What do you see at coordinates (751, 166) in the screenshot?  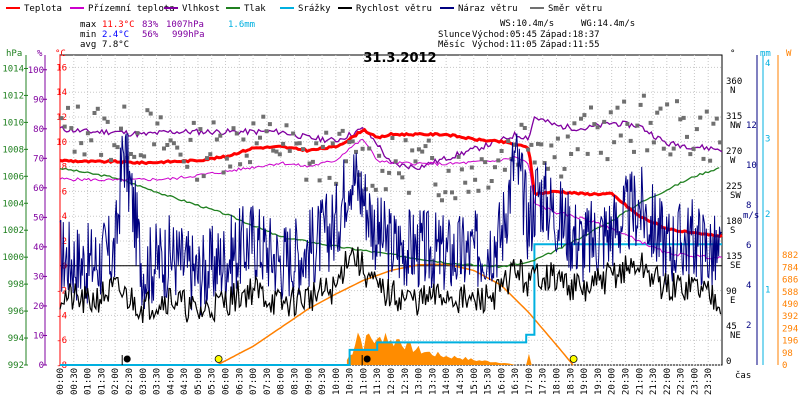 I see `ms-tick: 10` at bounding box center [751, 166].